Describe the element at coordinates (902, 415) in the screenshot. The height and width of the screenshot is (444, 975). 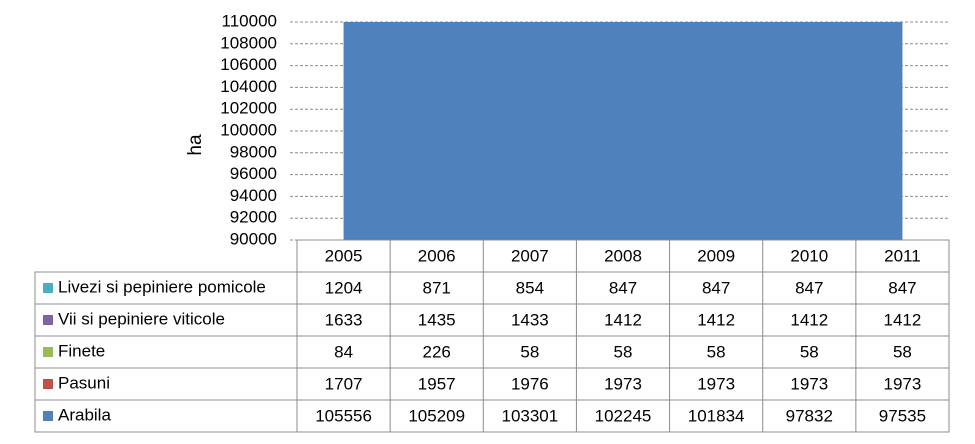
I see `table-value: 97535` at that location.